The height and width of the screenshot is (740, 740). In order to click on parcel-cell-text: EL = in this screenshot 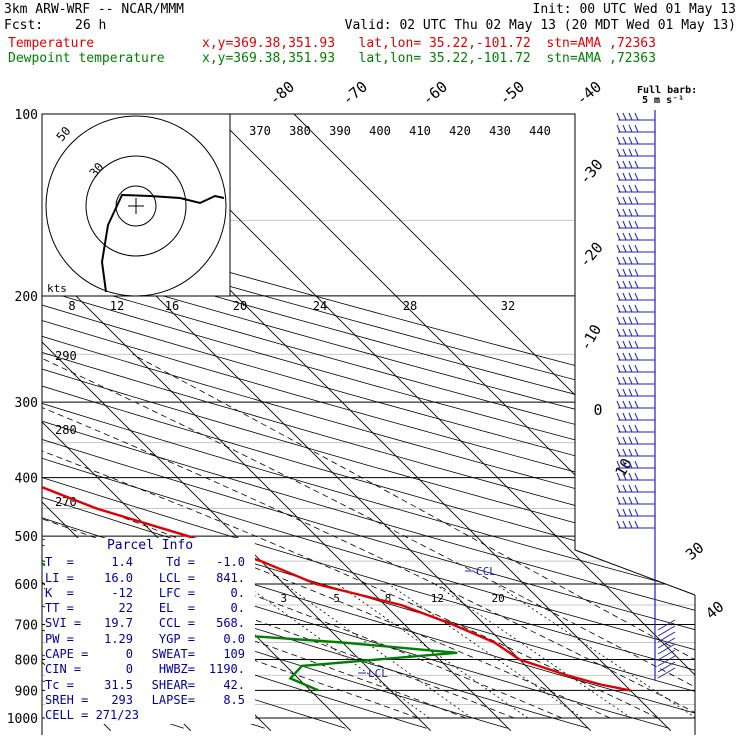, I will do `click(176, 608)`.